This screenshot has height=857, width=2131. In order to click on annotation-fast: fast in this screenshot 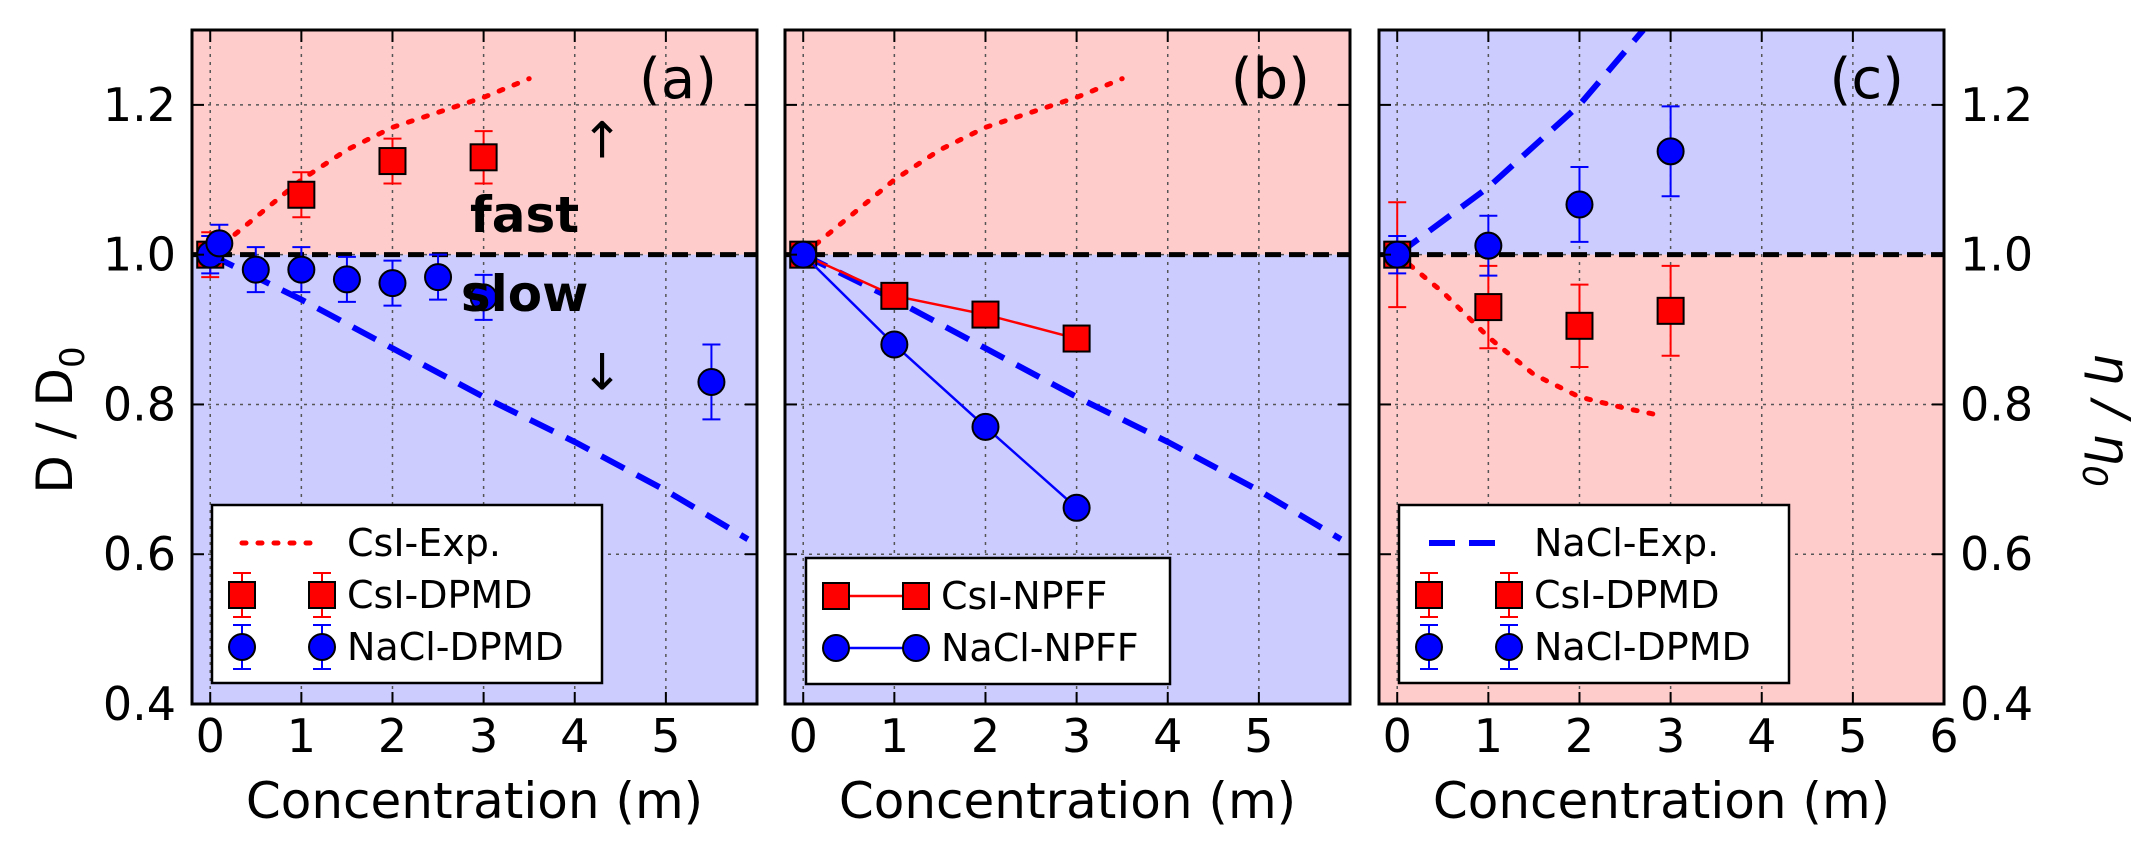, I will do `click(524, 215)`.